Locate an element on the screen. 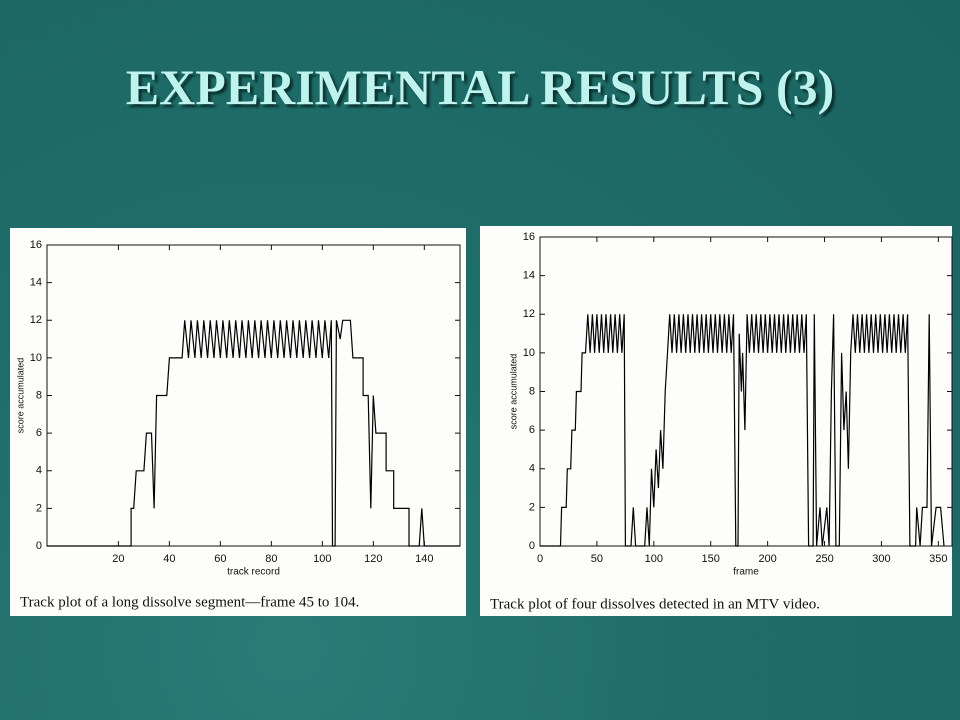 The image size is (960, 720). x-tick-label: 200 is located at coordinates (767, 559).